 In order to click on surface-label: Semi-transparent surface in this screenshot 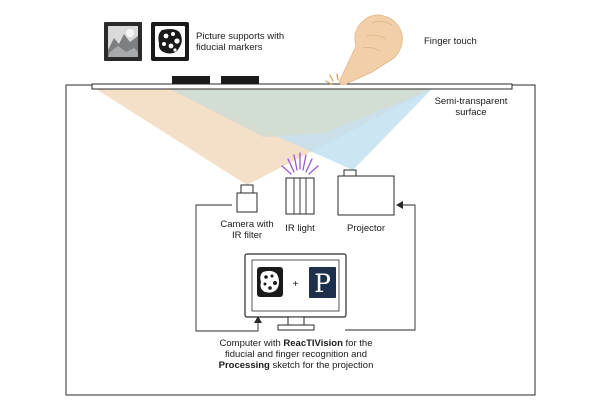, I will do `click(471, 107)`.